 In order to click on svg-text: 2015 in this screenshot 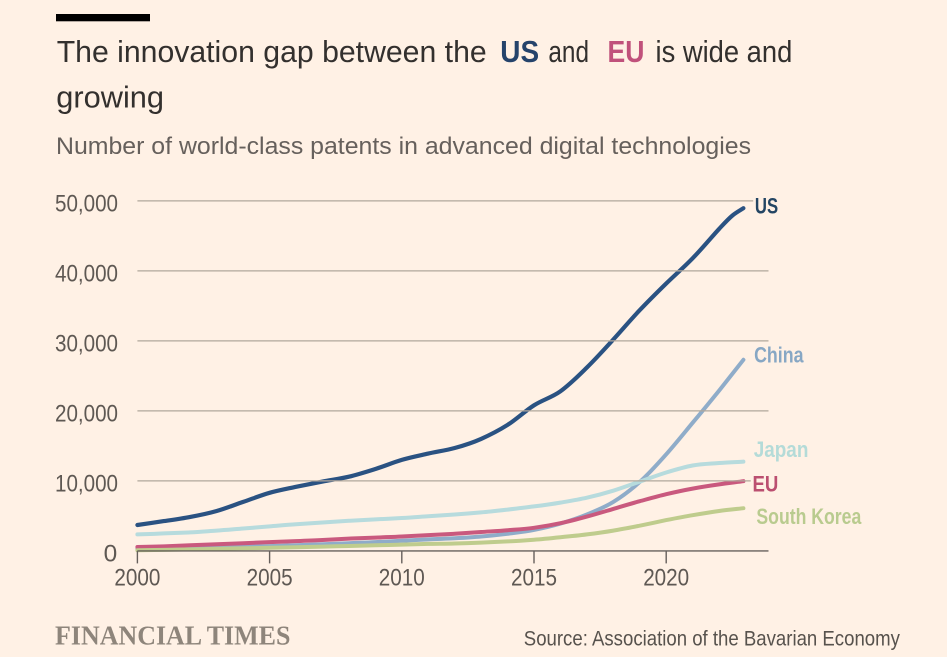, I will do `click(534, 577)`.